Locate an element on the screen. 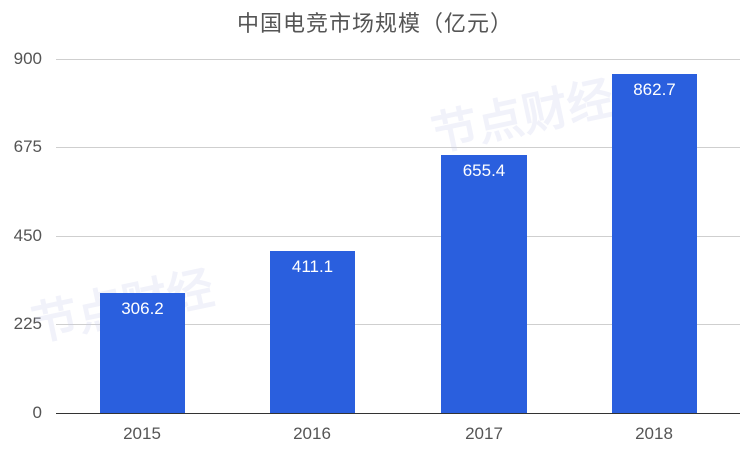 The height and width of the screenshot is (450, 750). x-tick-label: 2016 is located at coordinates (312, 433).